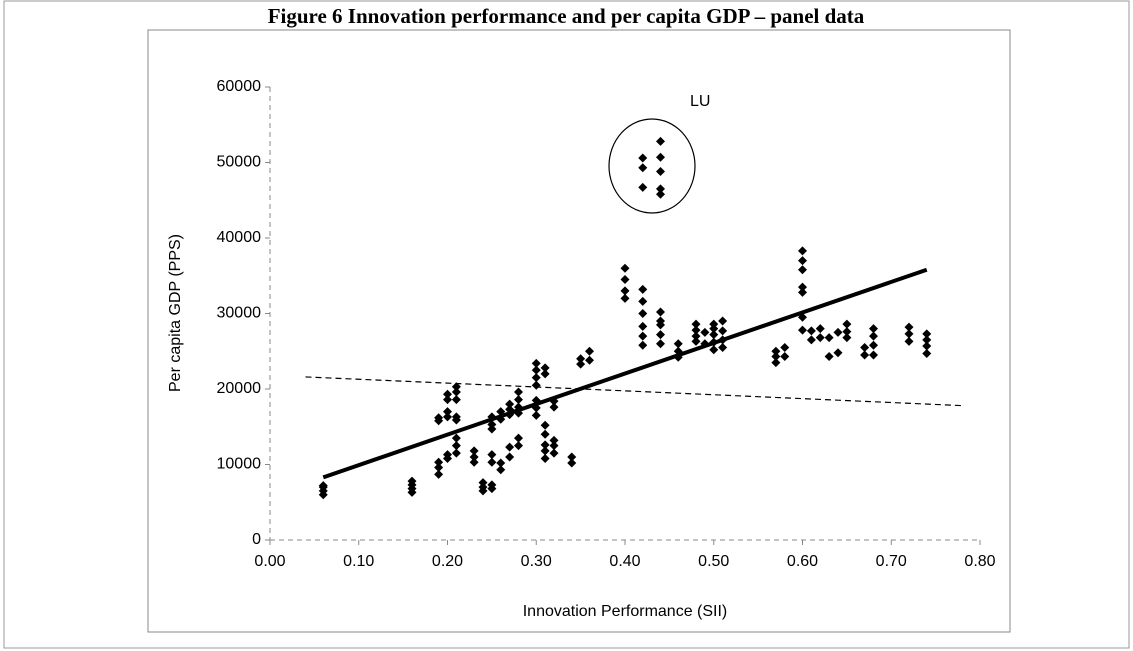 The height and width of the screenshot is (651, 1133). Describe the element at coordinates (713, 561) in the screenshot. I see `x-tick-label: 0.50` at that location.